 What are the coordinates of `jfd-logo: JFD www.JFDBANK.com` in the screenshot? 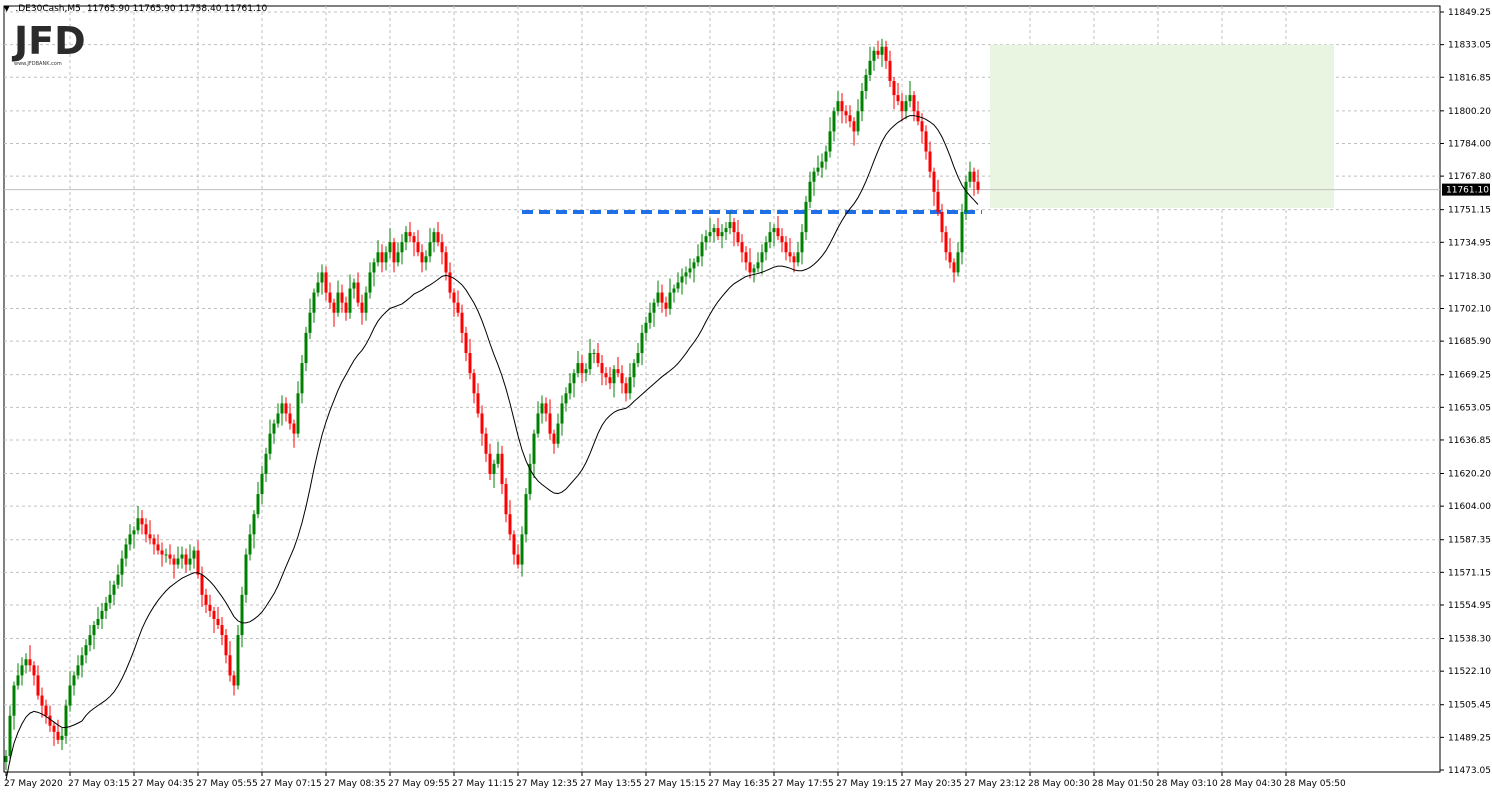 It's located at (50, 44).